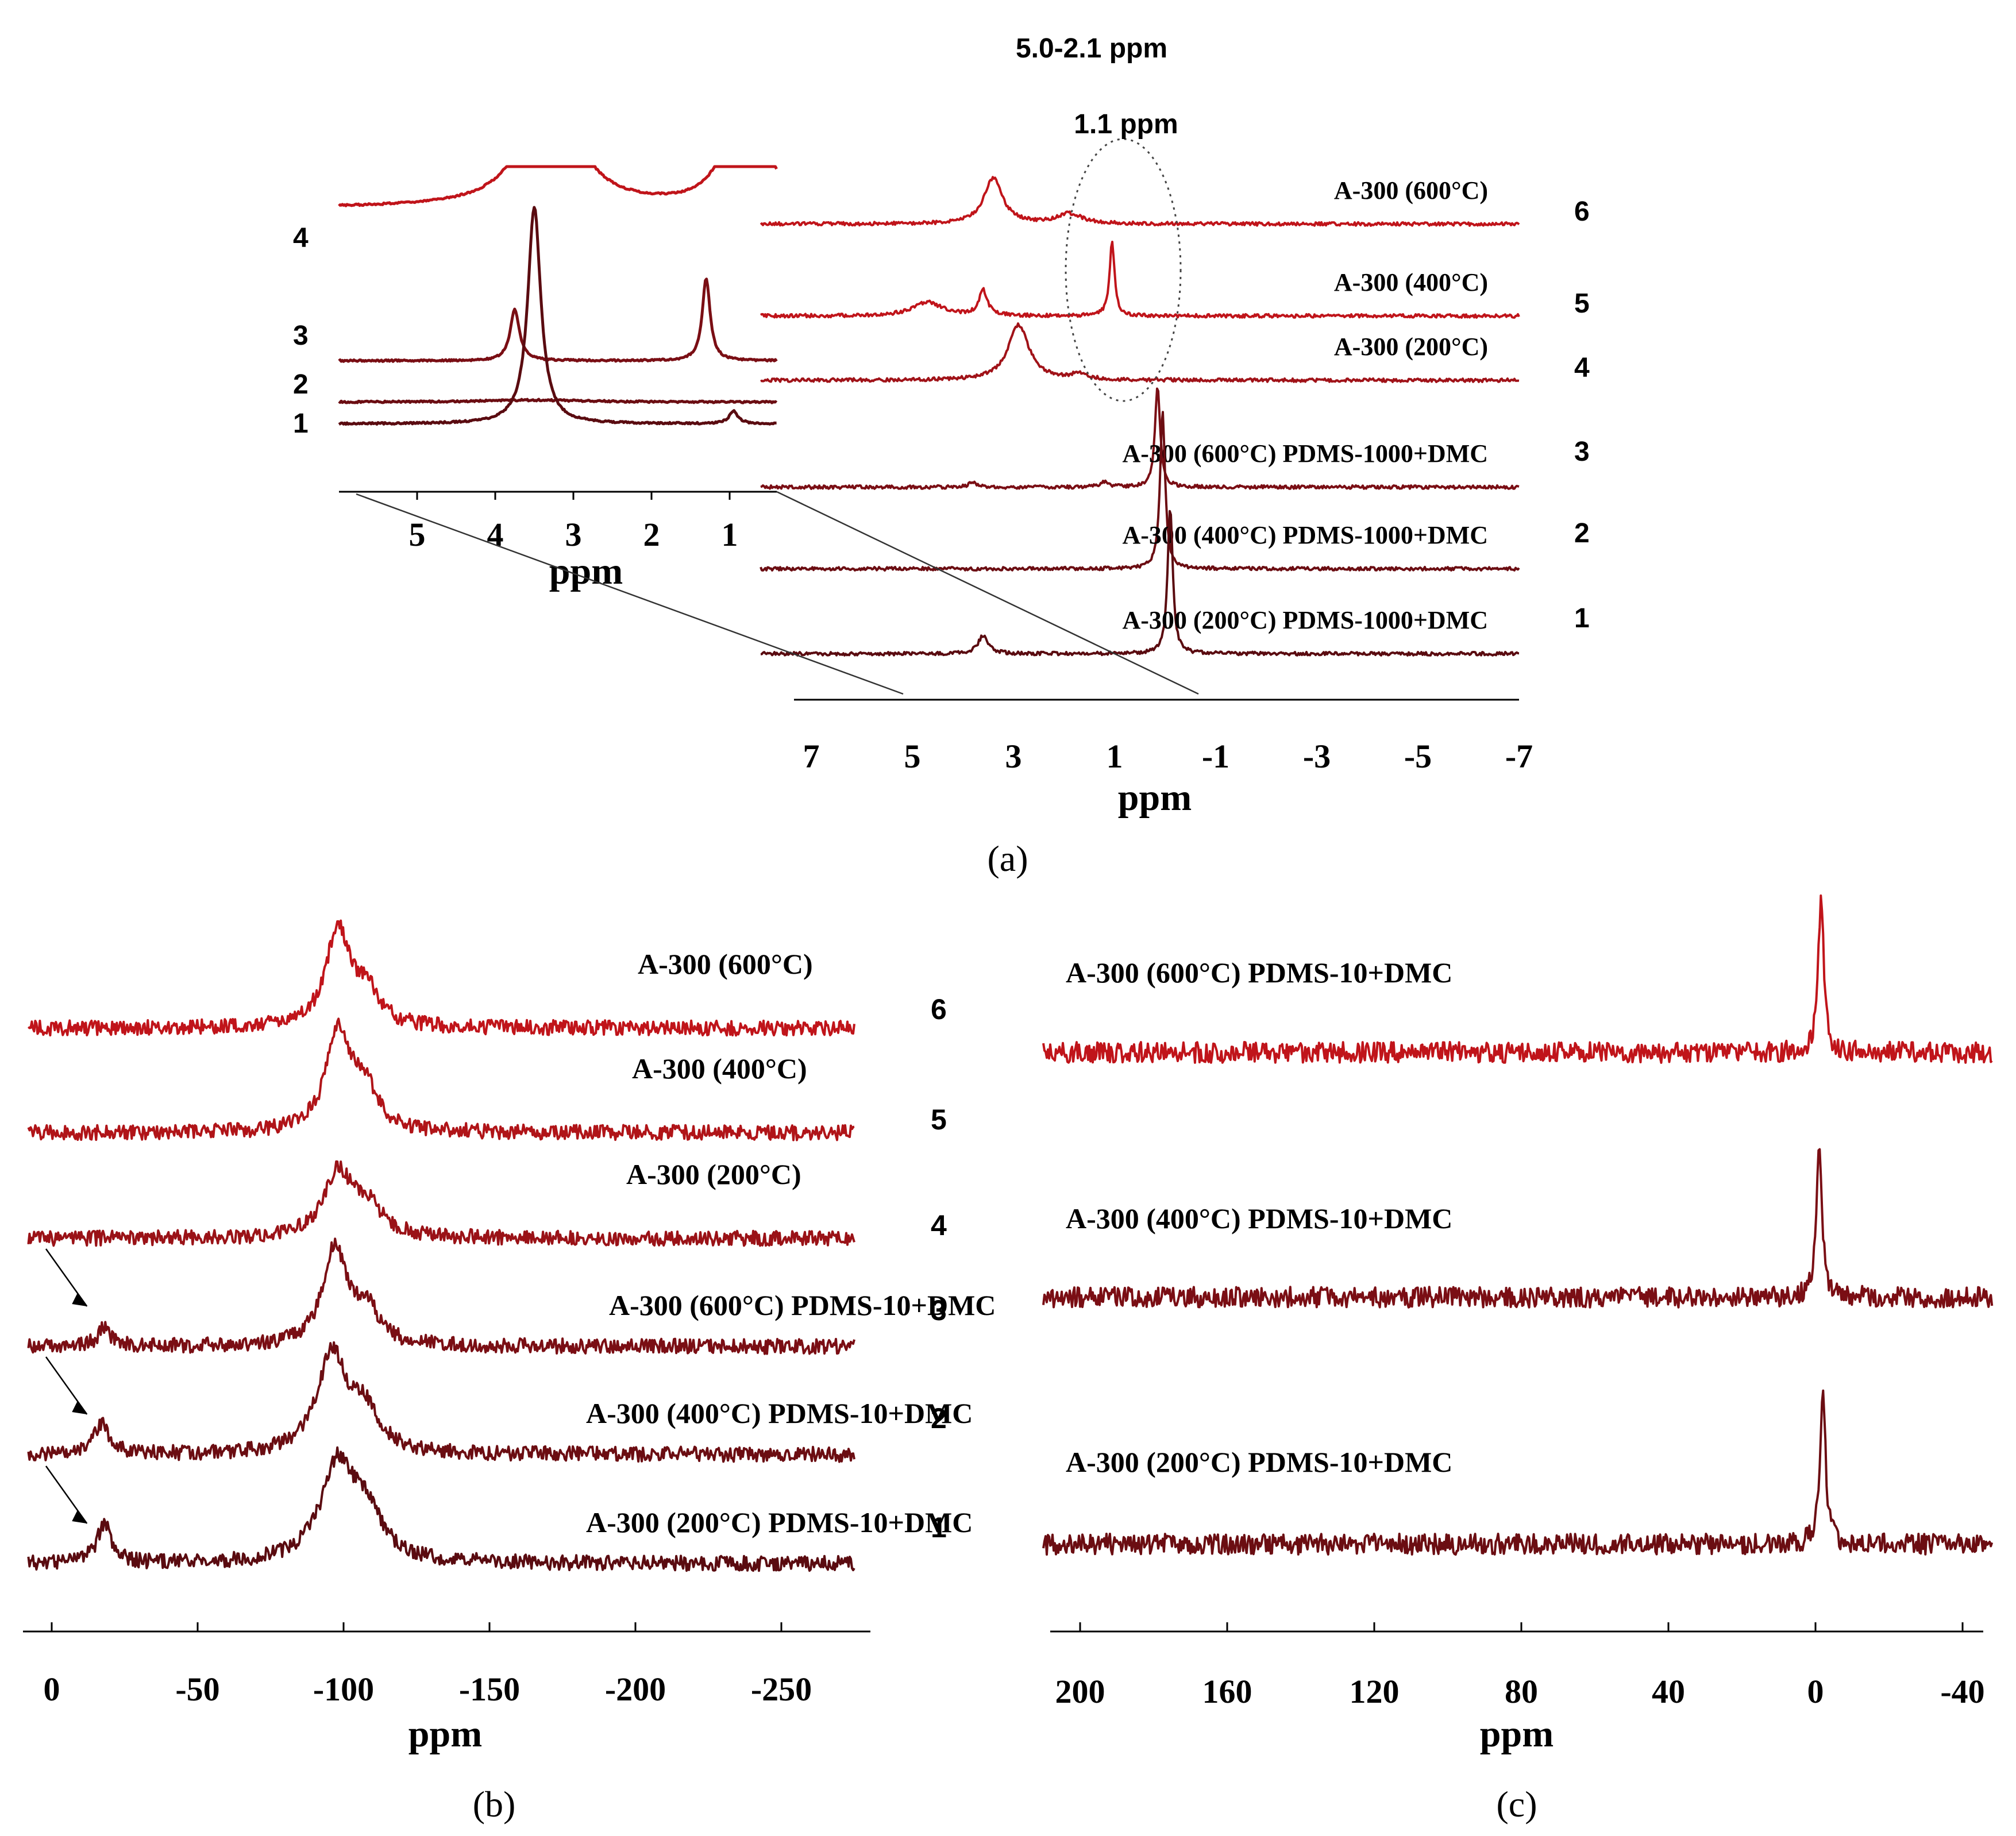 This screenshot has height=1836, width=2016. What do you see at coordinates (1259, 1462) in the screenshot?
I see `series-name-c-2: A-300 (200°C) PDMS-10+DMC` at bounding box center [1259, 1462].